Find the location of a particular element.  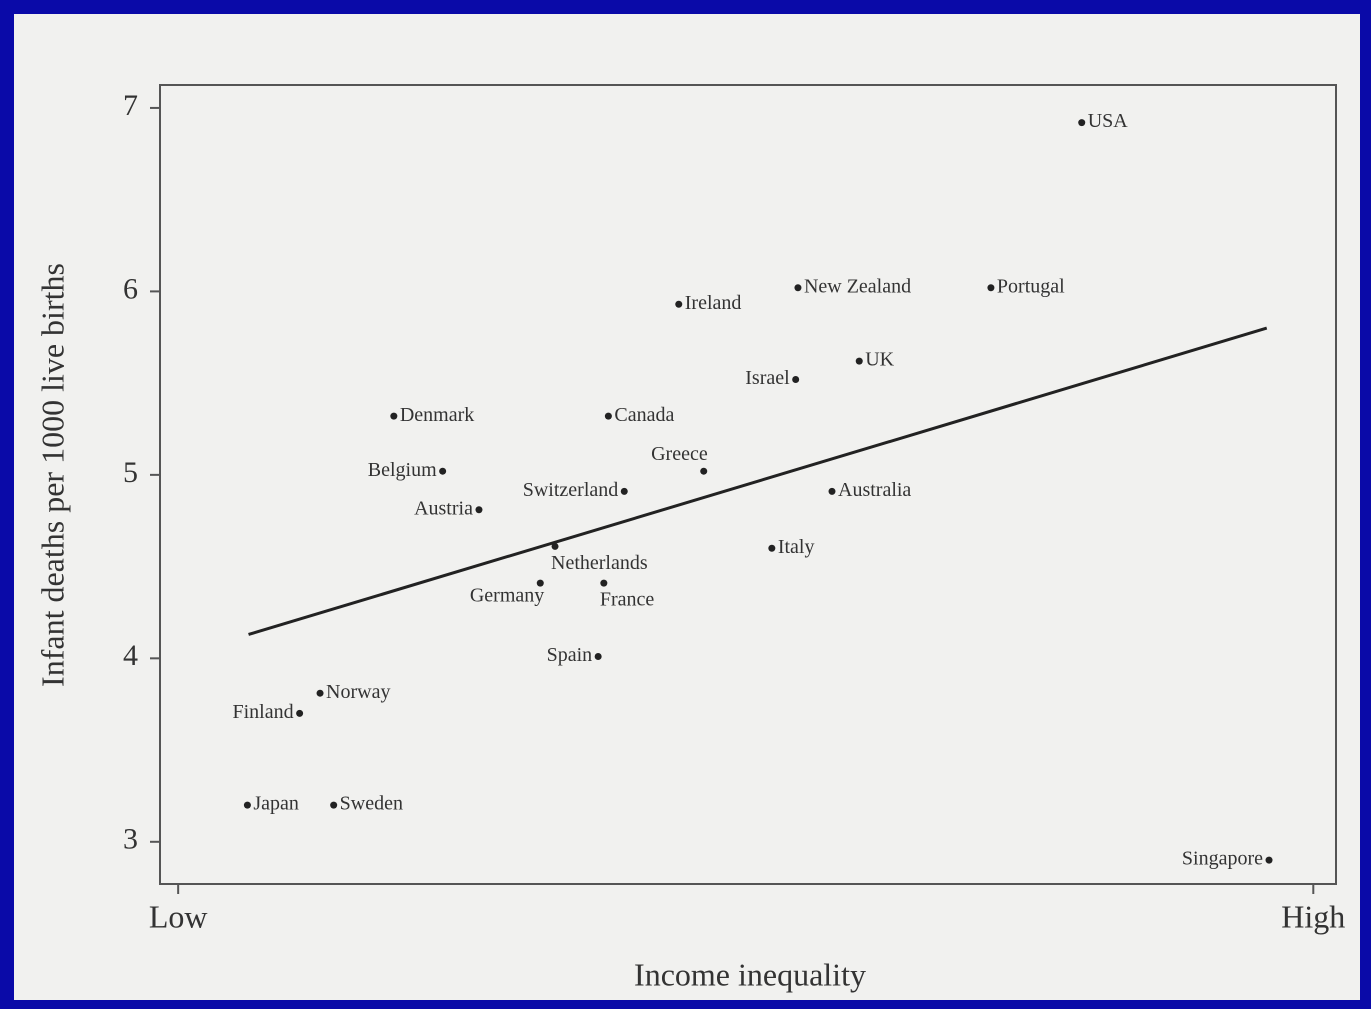

point-label: Germany is located at coordinates (507, 596).